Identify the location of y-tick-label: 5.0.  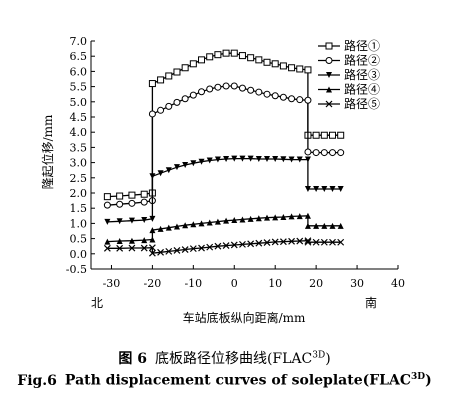
(79, 102).